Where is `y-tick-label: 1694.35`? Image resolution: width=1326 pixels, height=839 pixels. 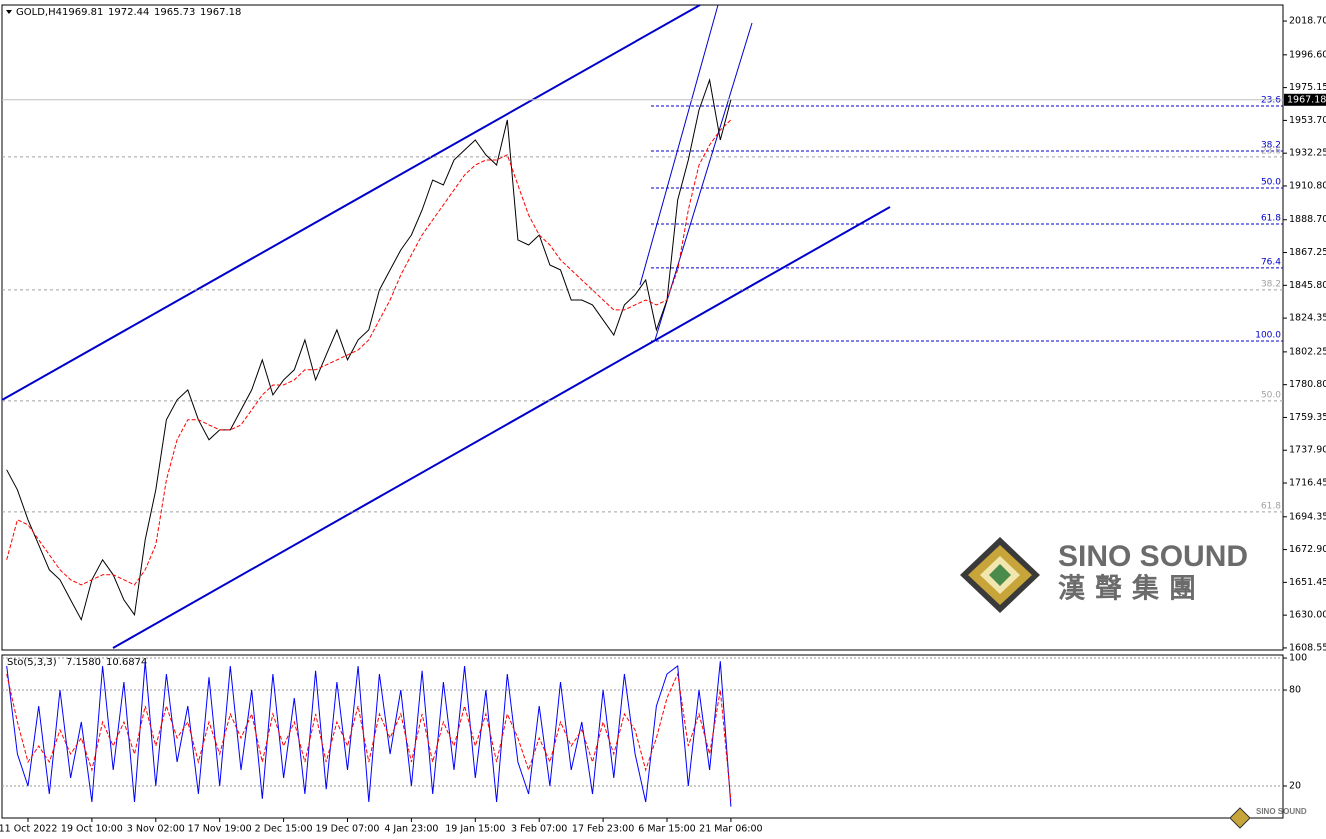
y-tick-label: 1694.35 is located at coordinates (1307, 516).